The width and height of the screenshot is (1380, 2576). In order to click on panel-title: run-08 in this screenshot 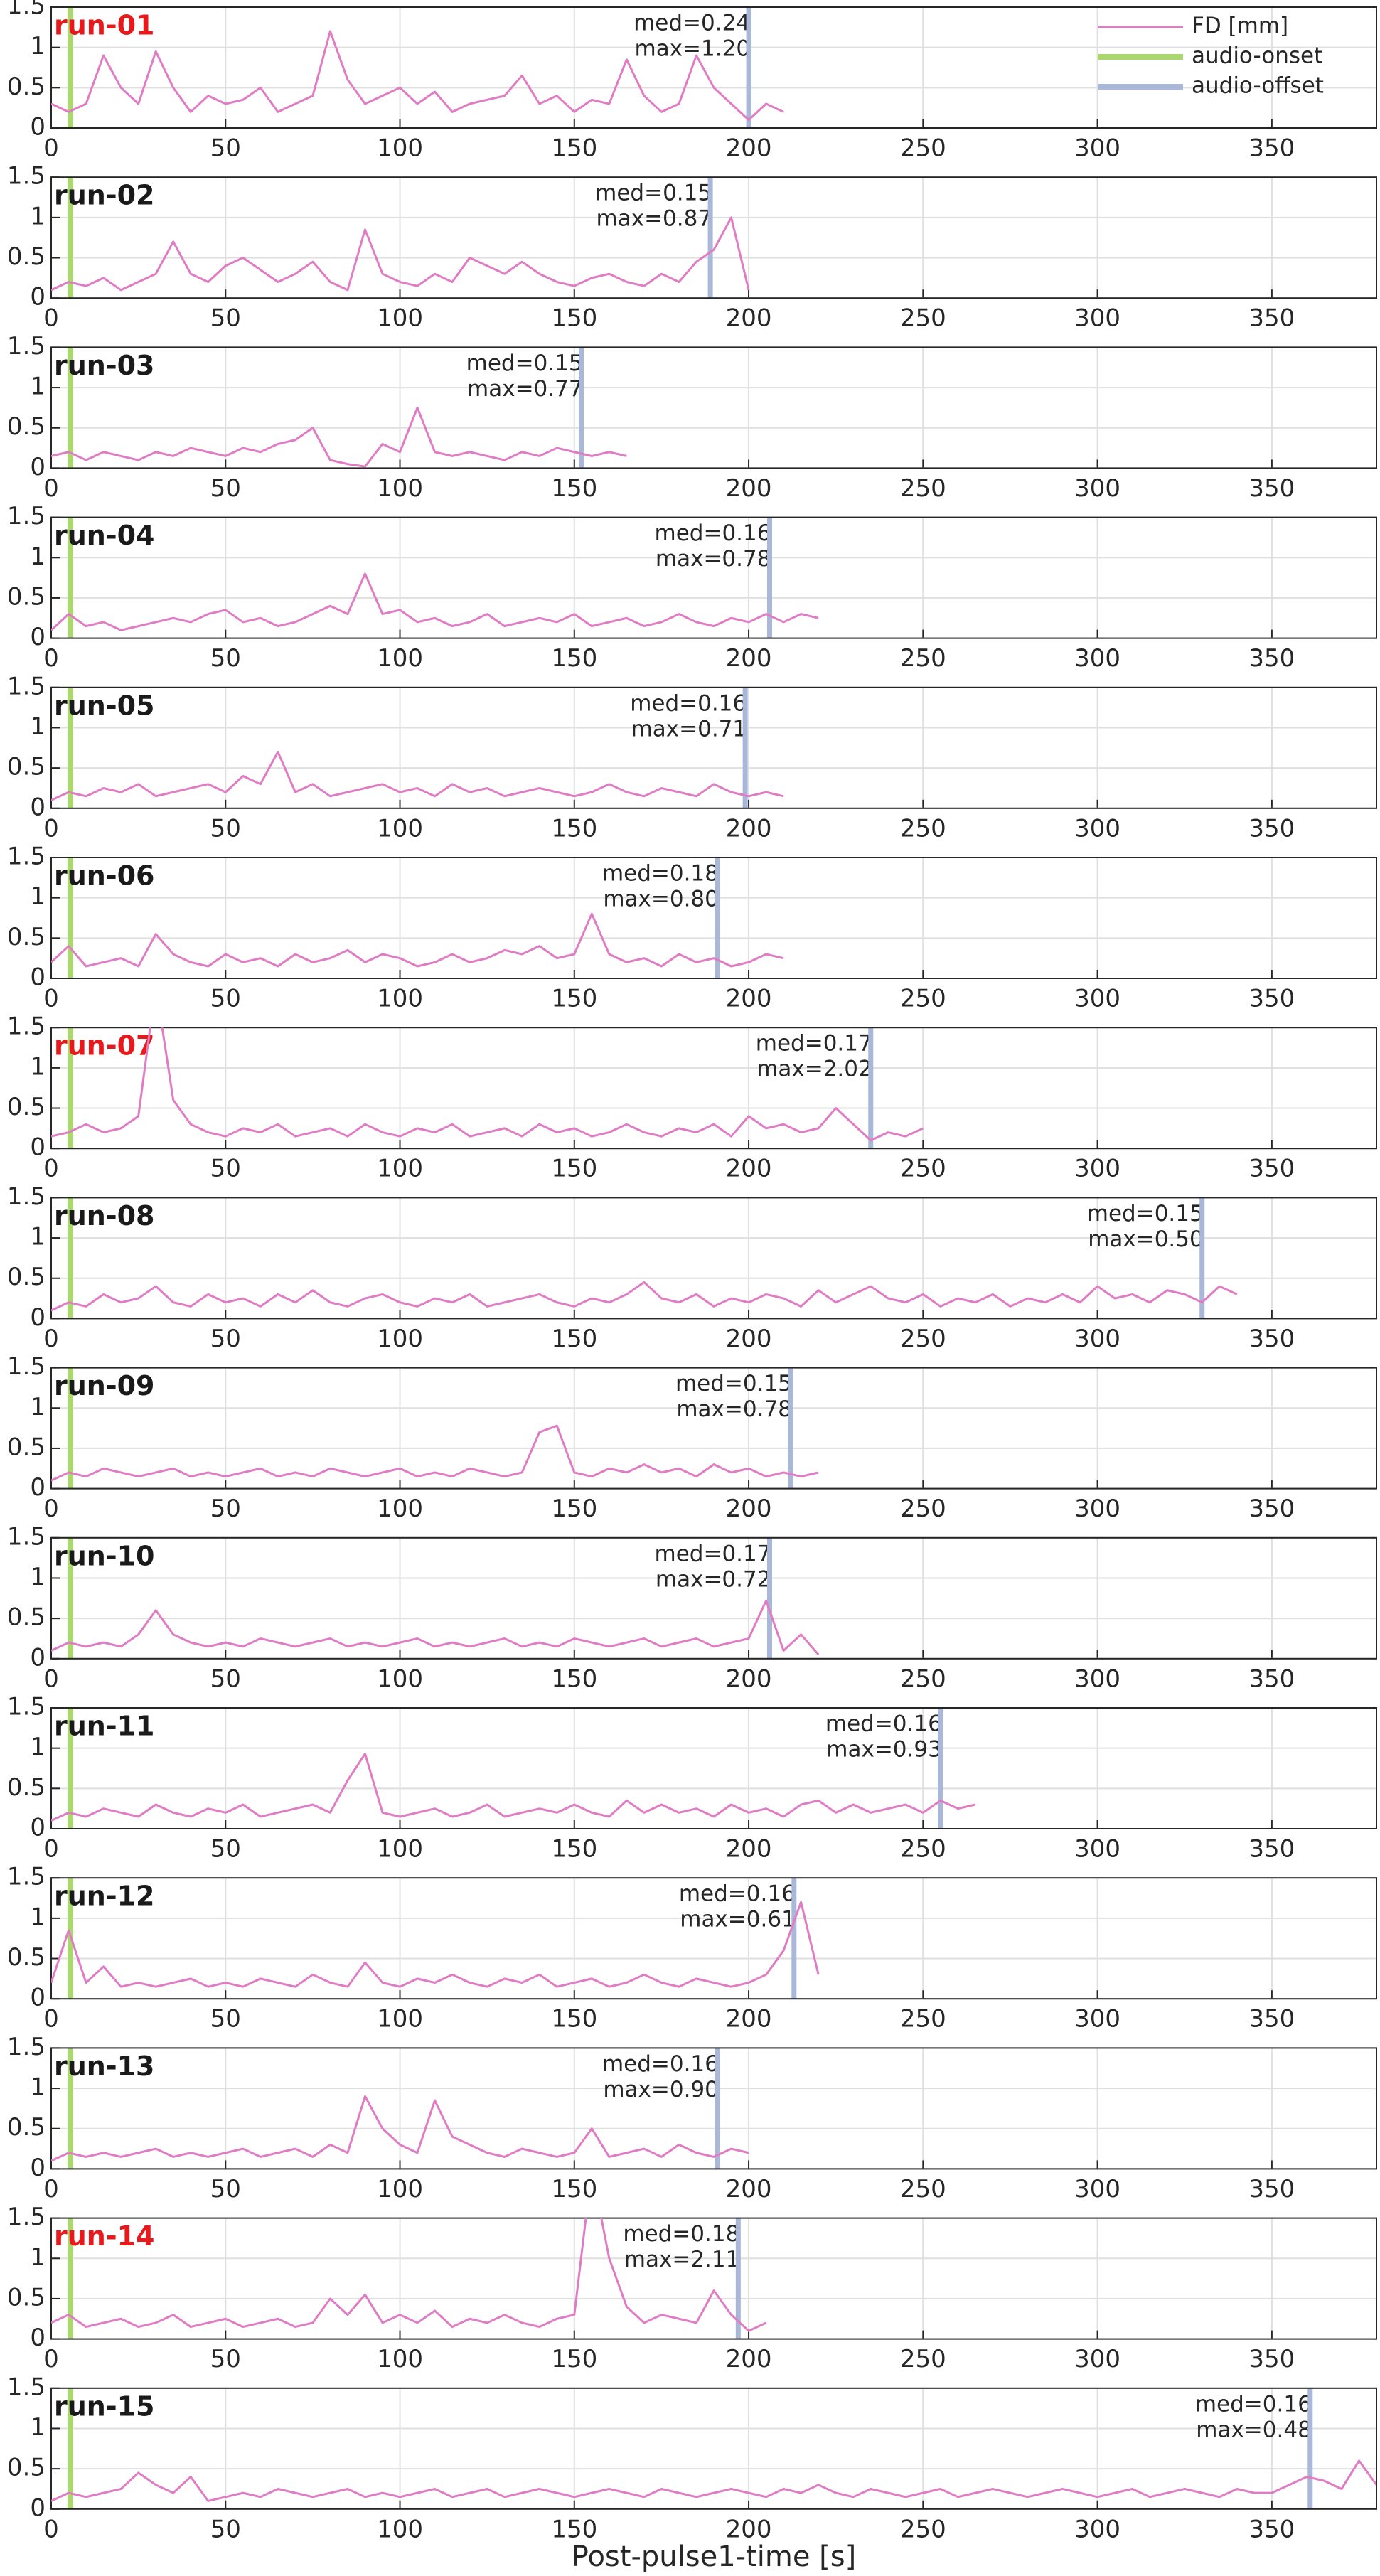, I will do `click(105, 1215)`.